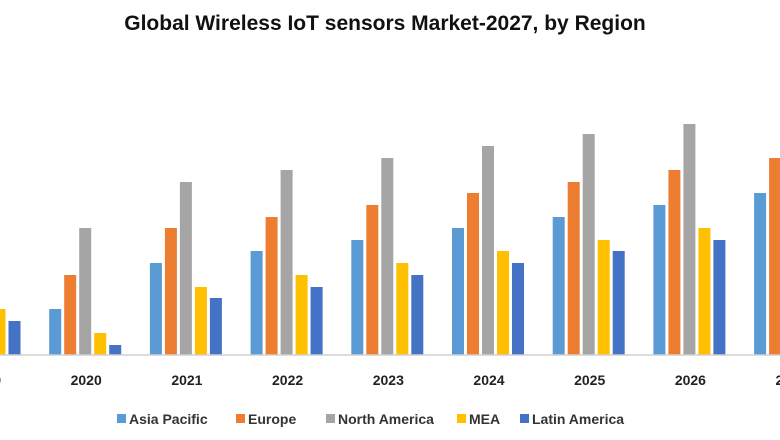  I want to click on bar-mea-2025, so click(603, 297).